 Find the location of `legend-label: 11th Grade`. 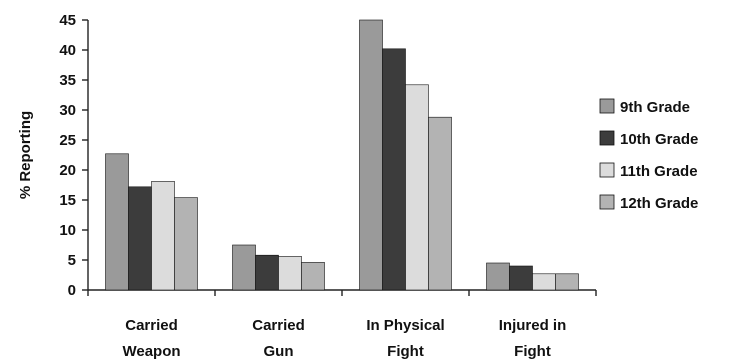

legend-label: 11th Grade is located at coordinates (659, 171).